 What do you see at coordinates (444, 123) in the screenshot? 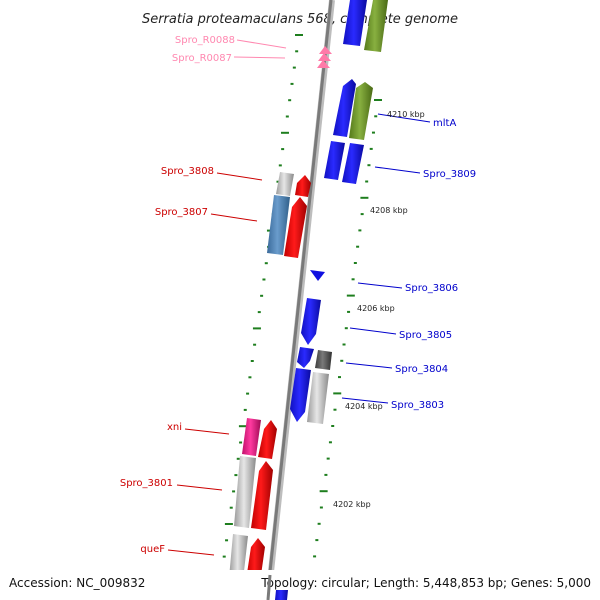
I see `gene-label-mltA: mltA` at bounding box center [444, 123].